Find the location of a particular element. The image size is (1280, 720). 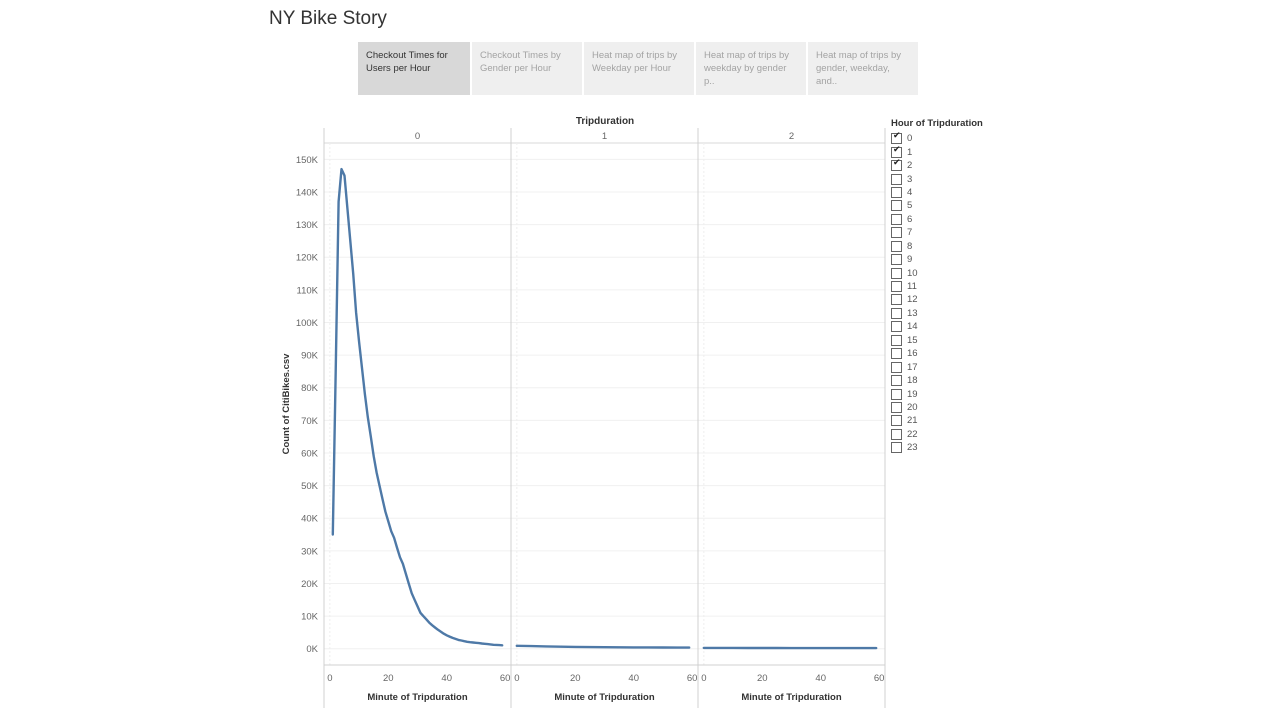

x-tick-label: 40 is located at coordinates (633, 678).